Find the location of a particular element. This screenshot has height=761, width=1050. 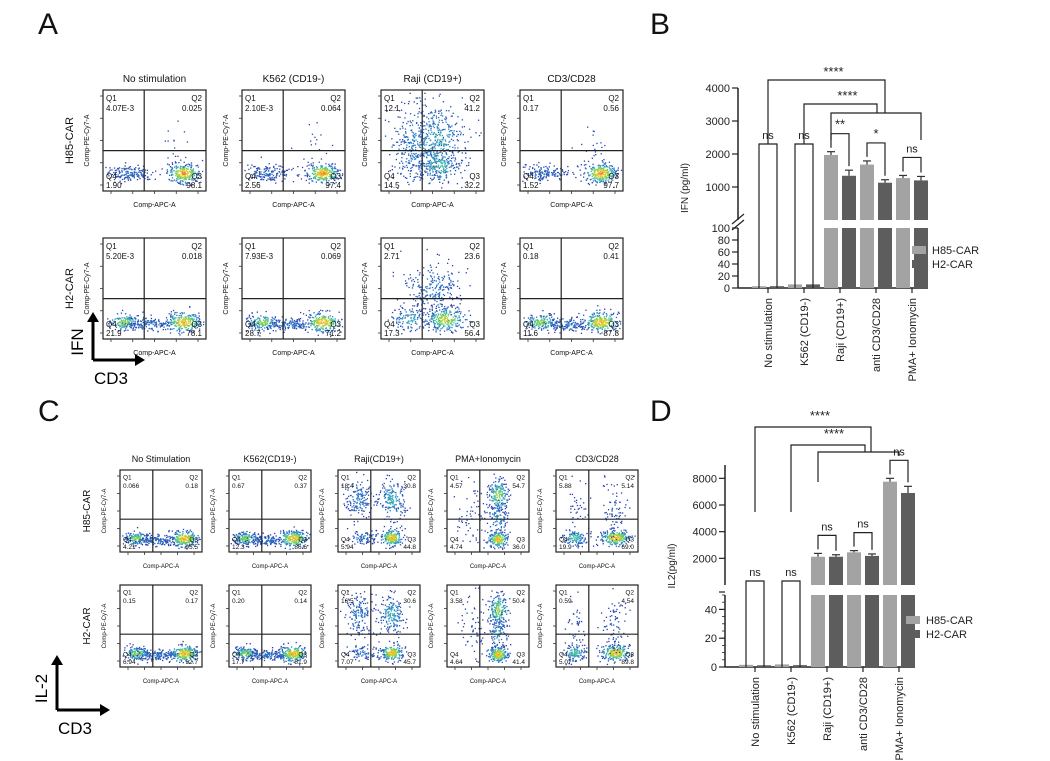

quadrant-q4-value: 1.90 is located at coordinates (114, 185).